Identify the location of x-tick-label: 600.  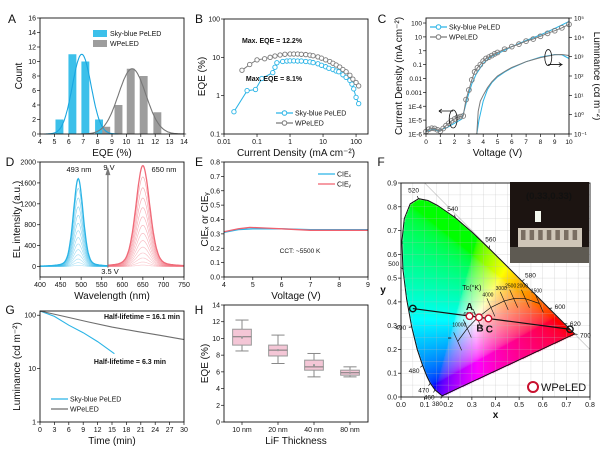
(122, 285).